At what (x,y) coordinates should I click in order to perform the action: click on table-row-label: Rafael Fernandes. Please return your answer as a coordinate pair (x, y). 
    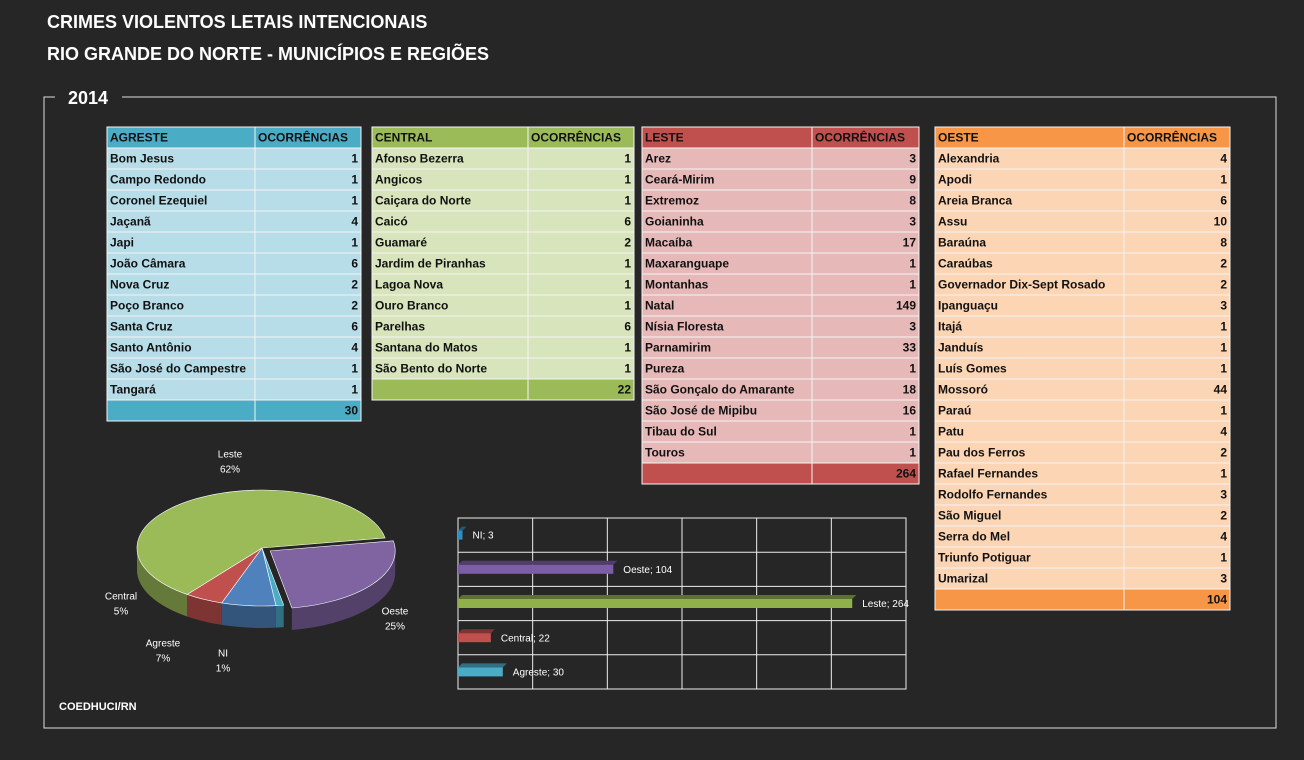
    Looking at the image, I should click on (988, 474).